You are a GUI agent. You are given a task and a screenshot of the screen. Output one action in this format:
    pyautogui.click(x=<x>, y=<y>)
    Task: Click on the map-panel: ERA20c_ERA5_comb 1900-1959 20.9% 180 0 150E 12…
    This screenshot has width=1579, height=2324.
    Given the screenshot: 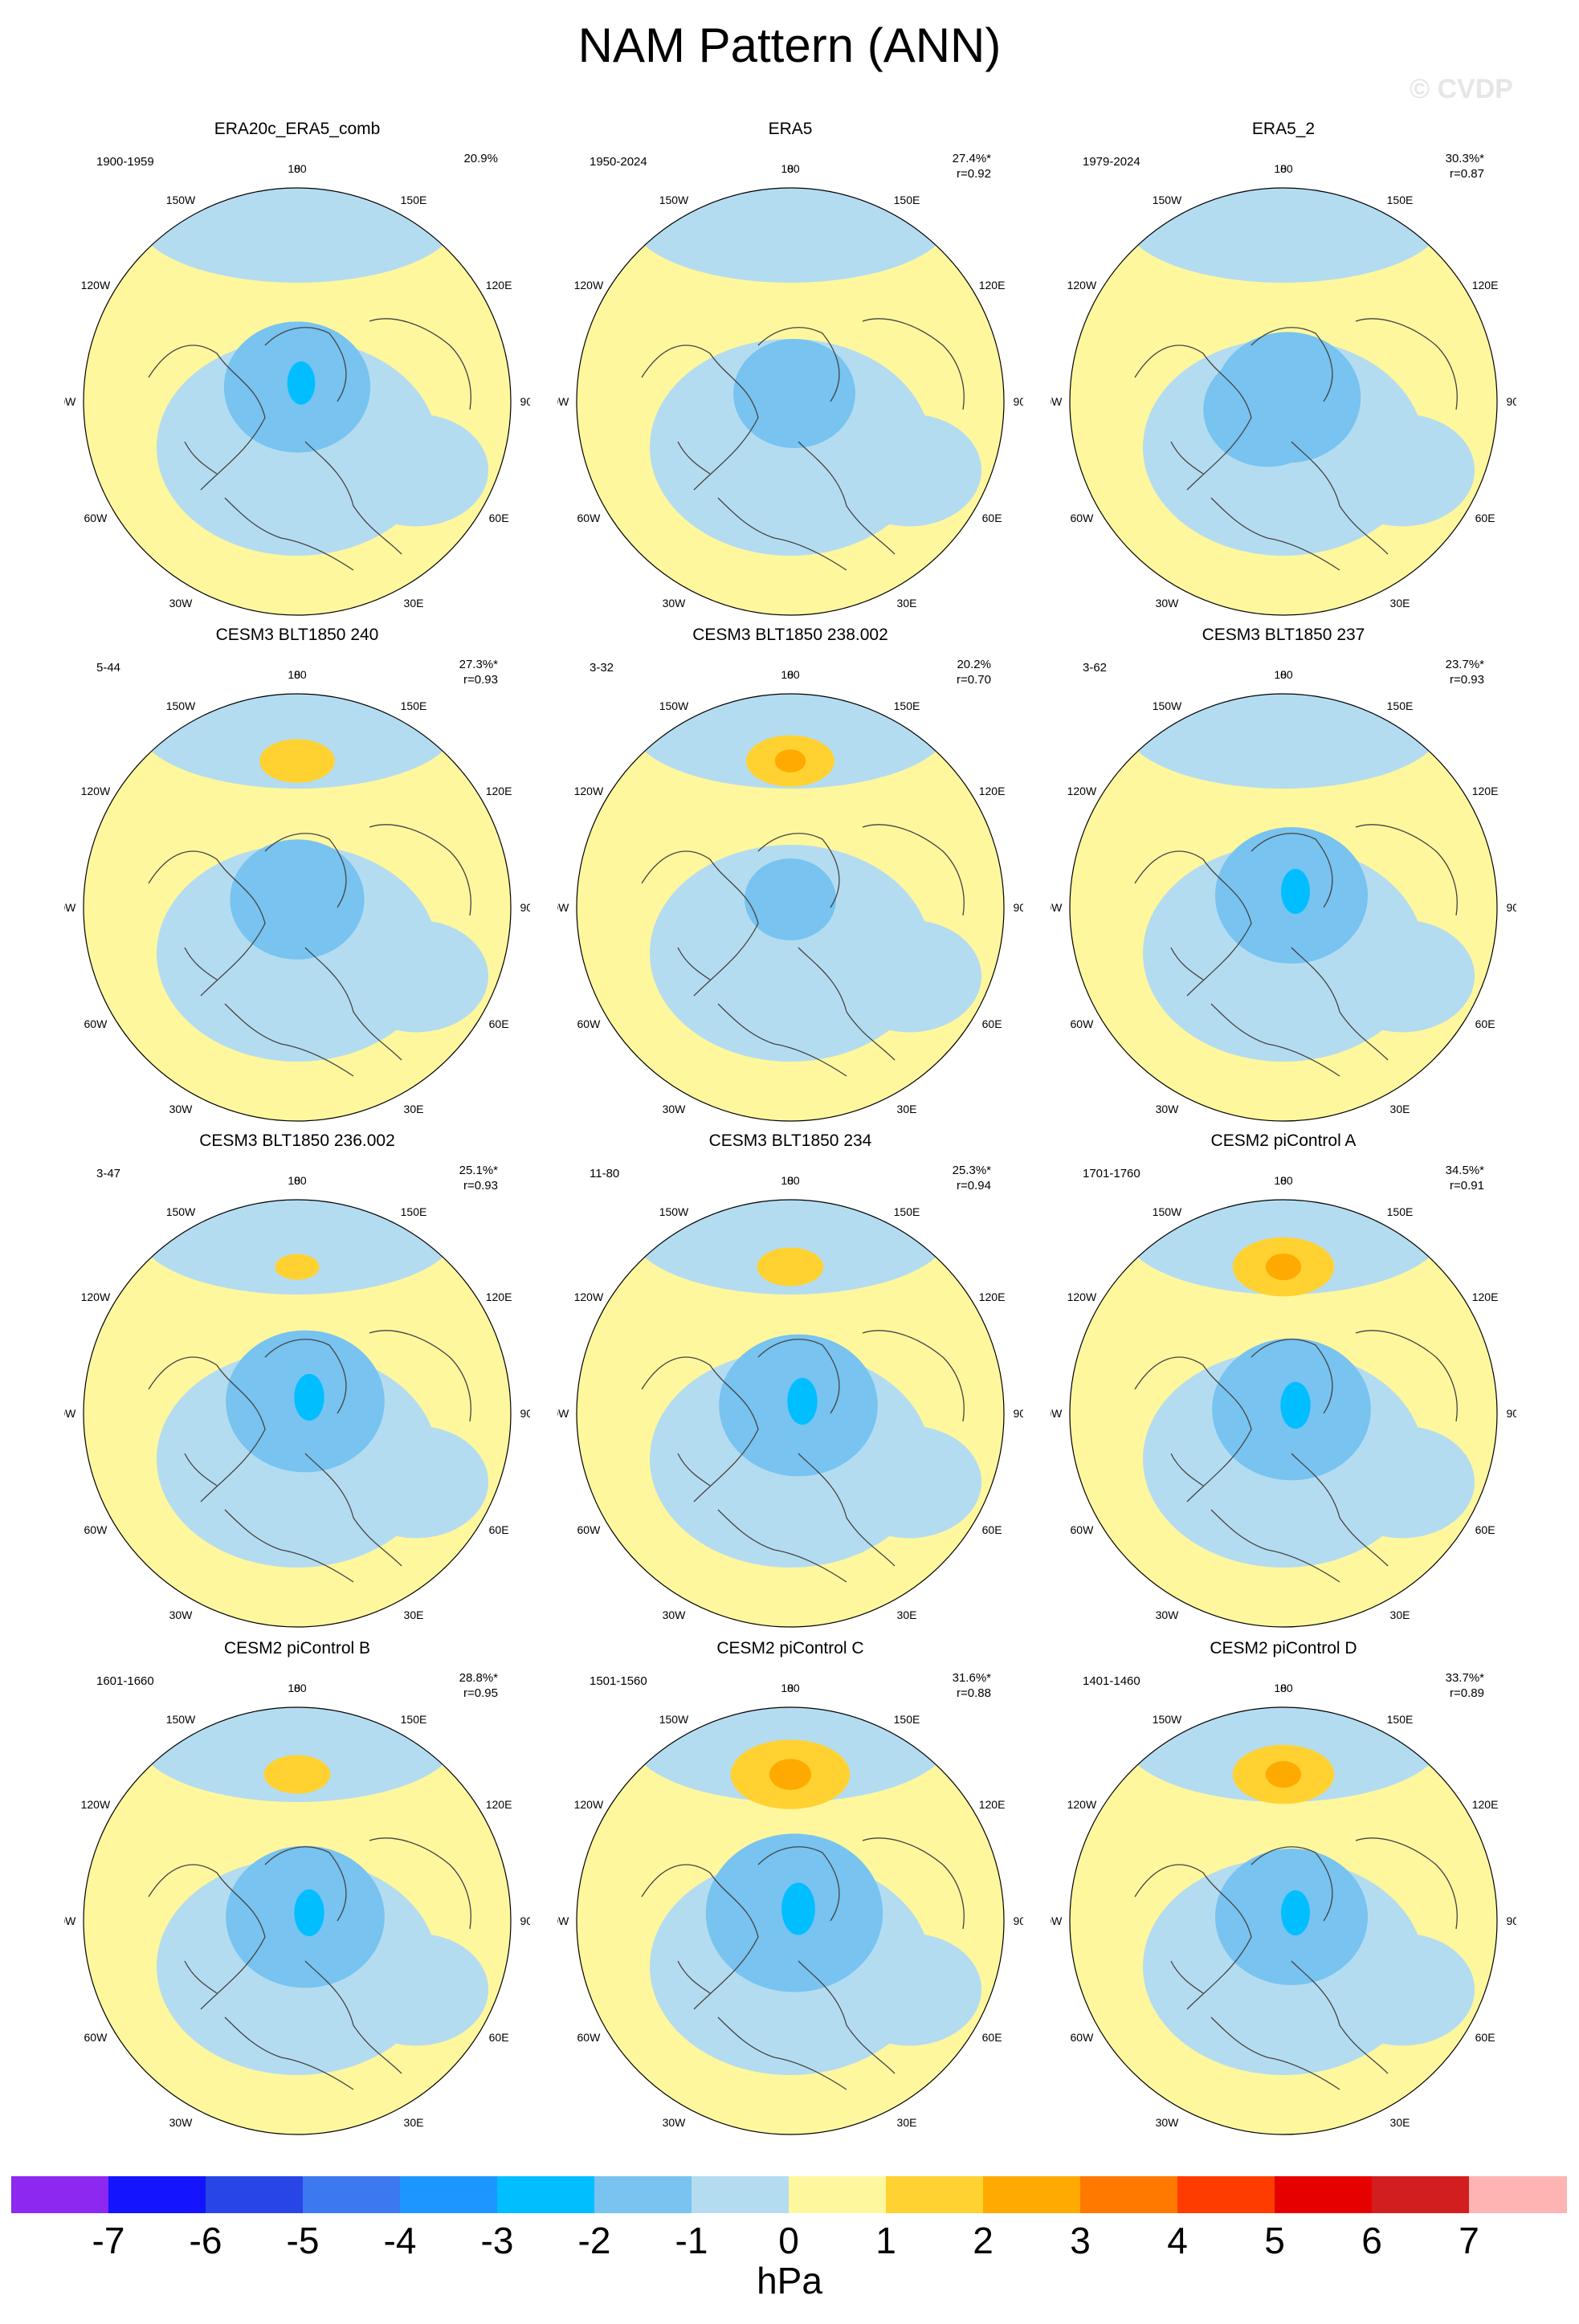 What is the action you would take?
    pyautogui.click(x=297, y=368)
    